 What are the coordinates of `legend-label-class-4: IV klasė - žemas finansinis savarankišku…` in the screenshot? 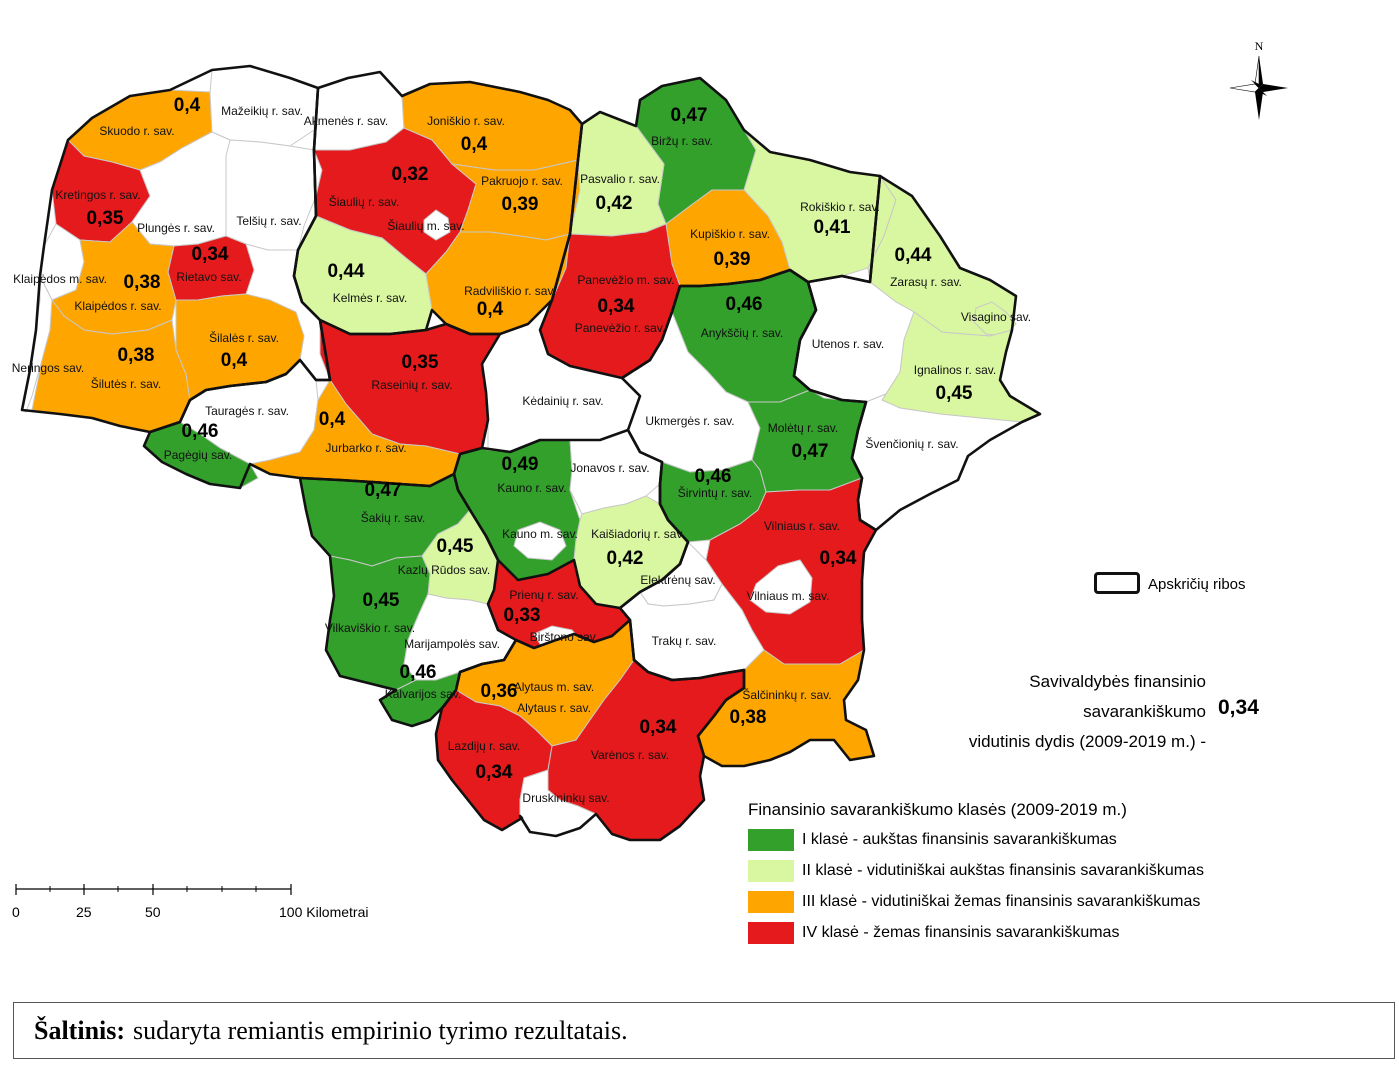 It's located at (961, 932).